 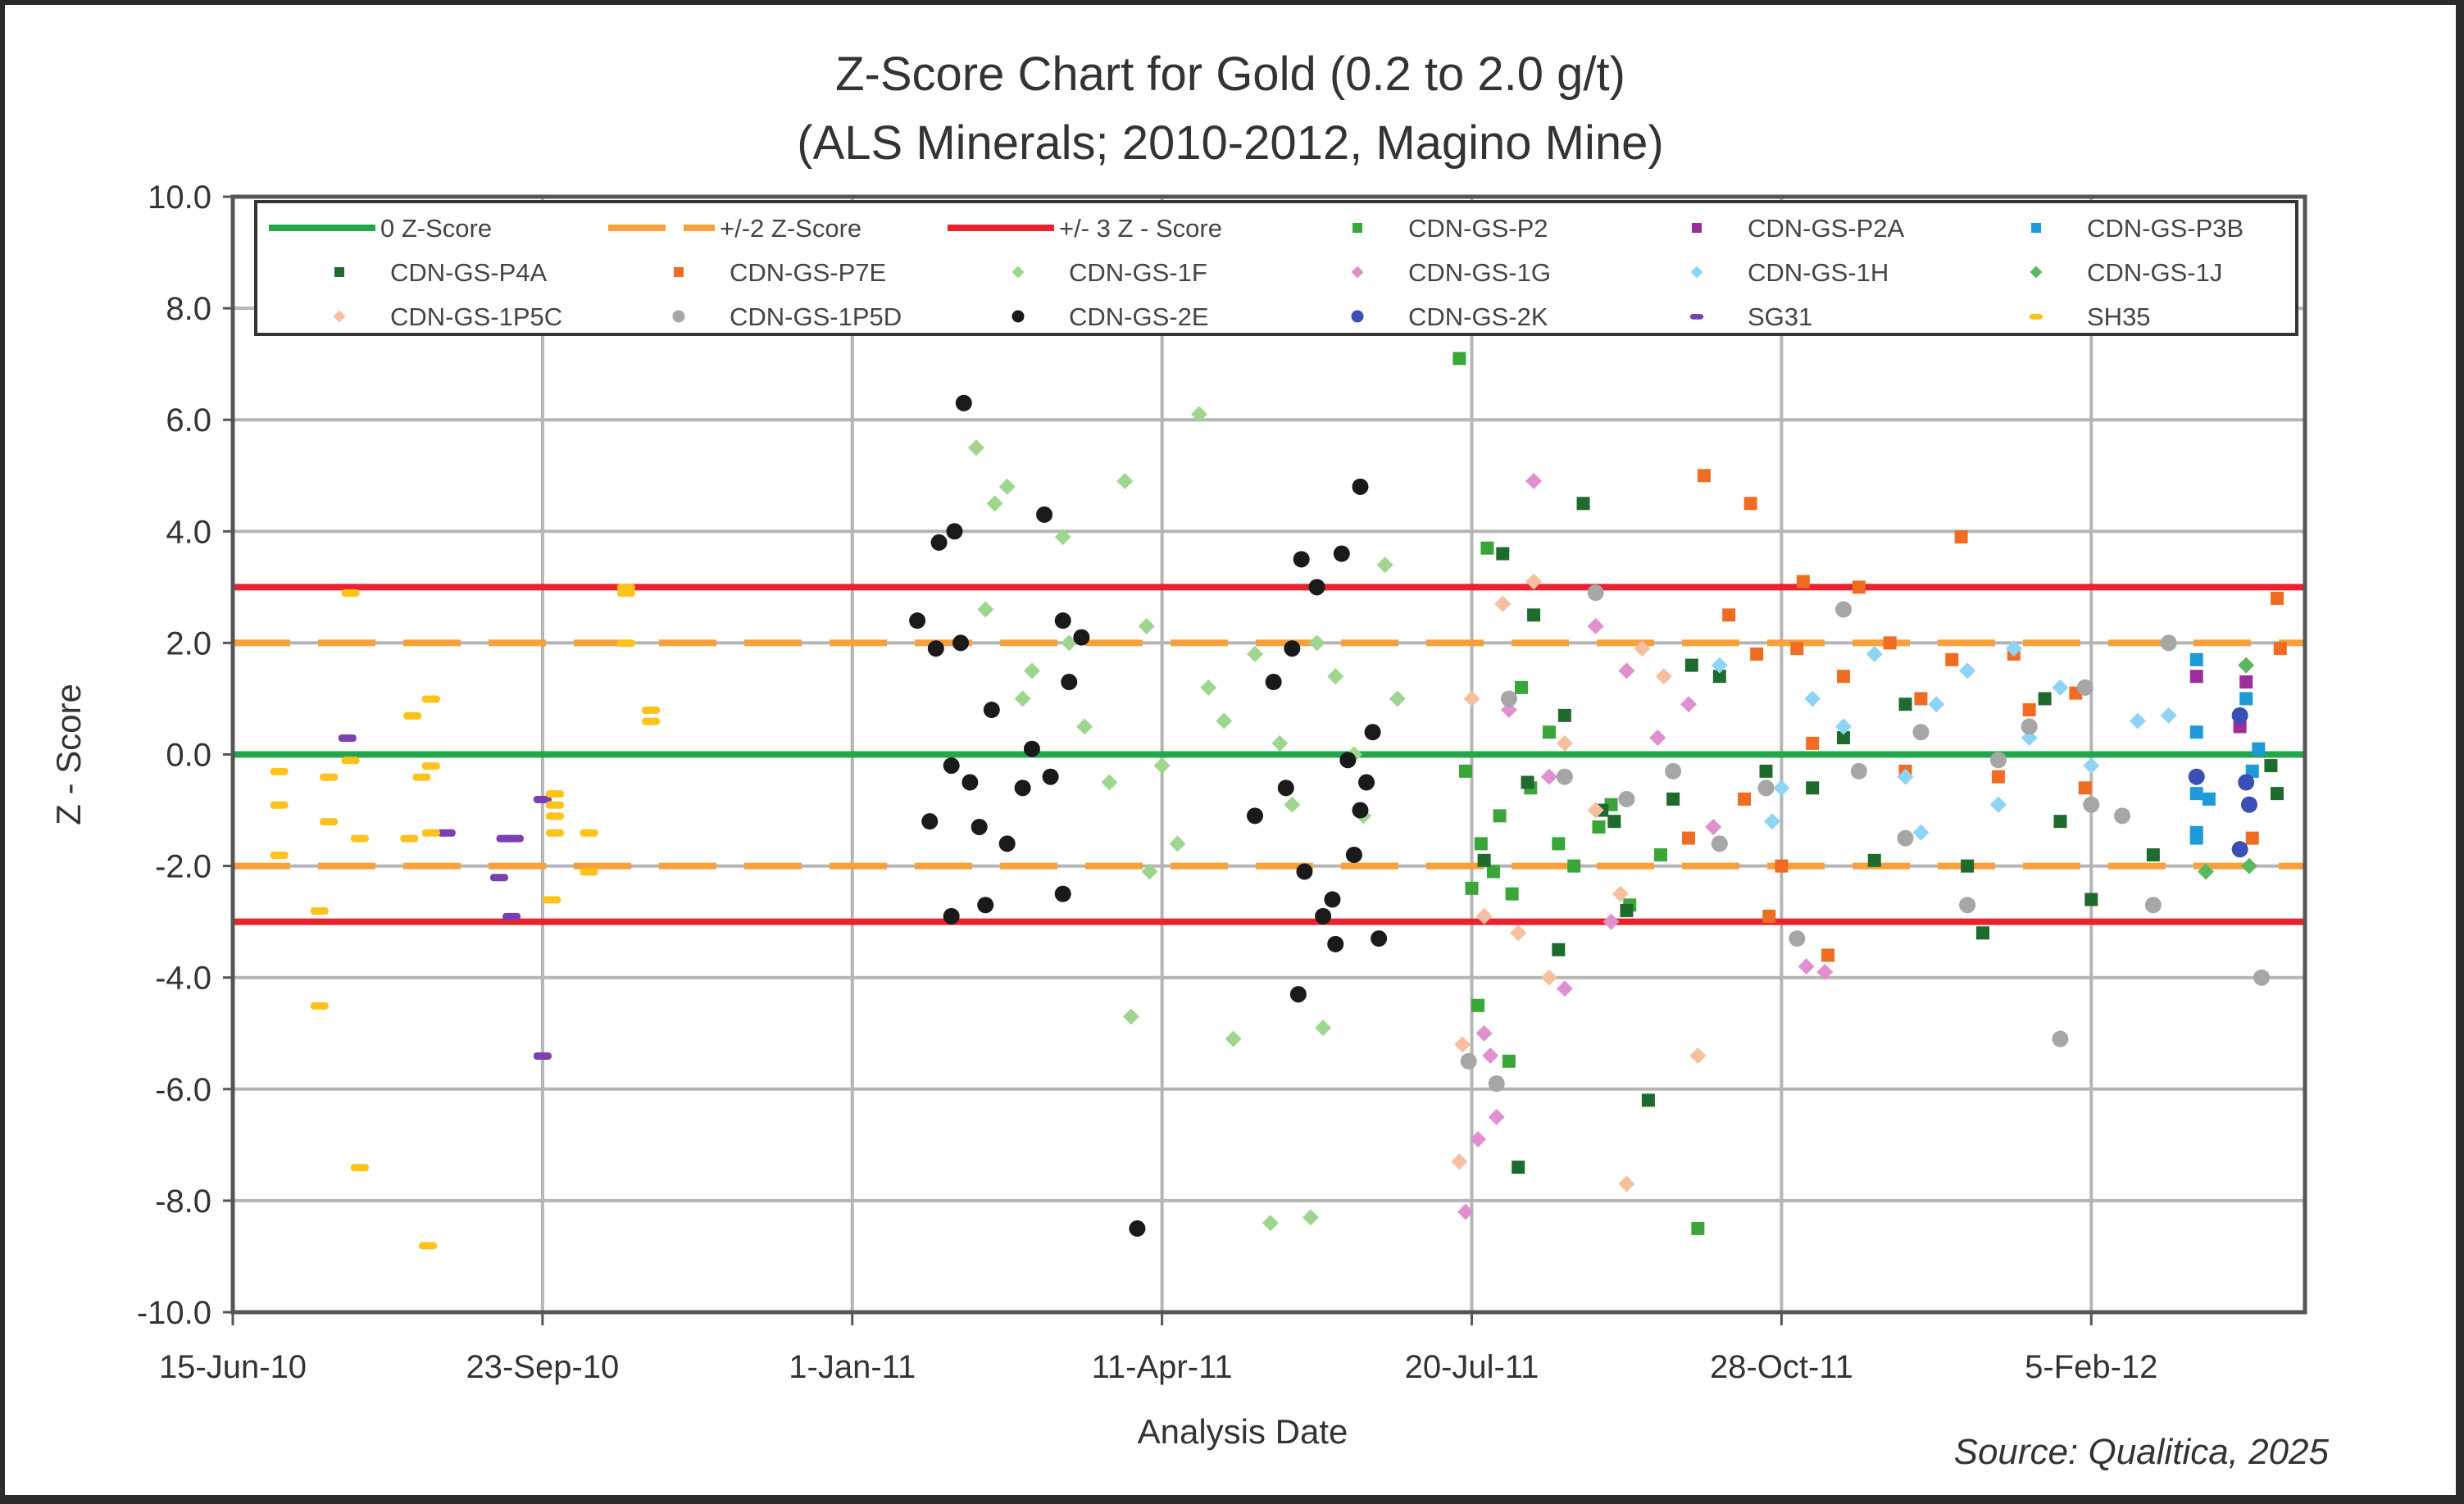 What do you see at coordinates (791, 228) in the screenshot?
I see `legend-label: +/-2 Z-Score` at bounding box center [791, 228].